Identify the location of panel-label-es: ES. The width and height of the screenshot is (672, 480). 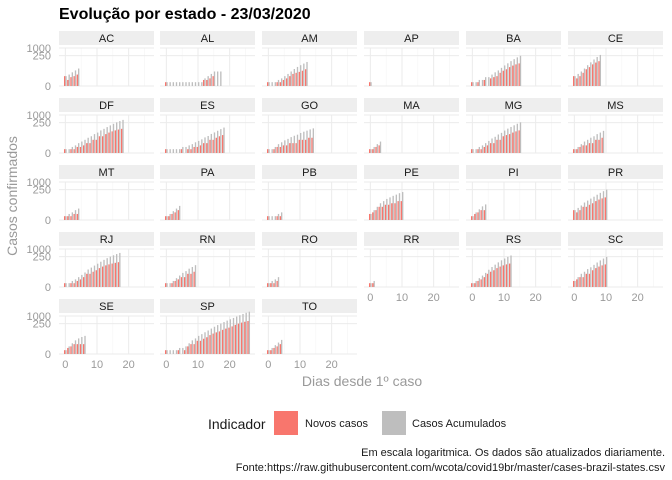
(207, 106).